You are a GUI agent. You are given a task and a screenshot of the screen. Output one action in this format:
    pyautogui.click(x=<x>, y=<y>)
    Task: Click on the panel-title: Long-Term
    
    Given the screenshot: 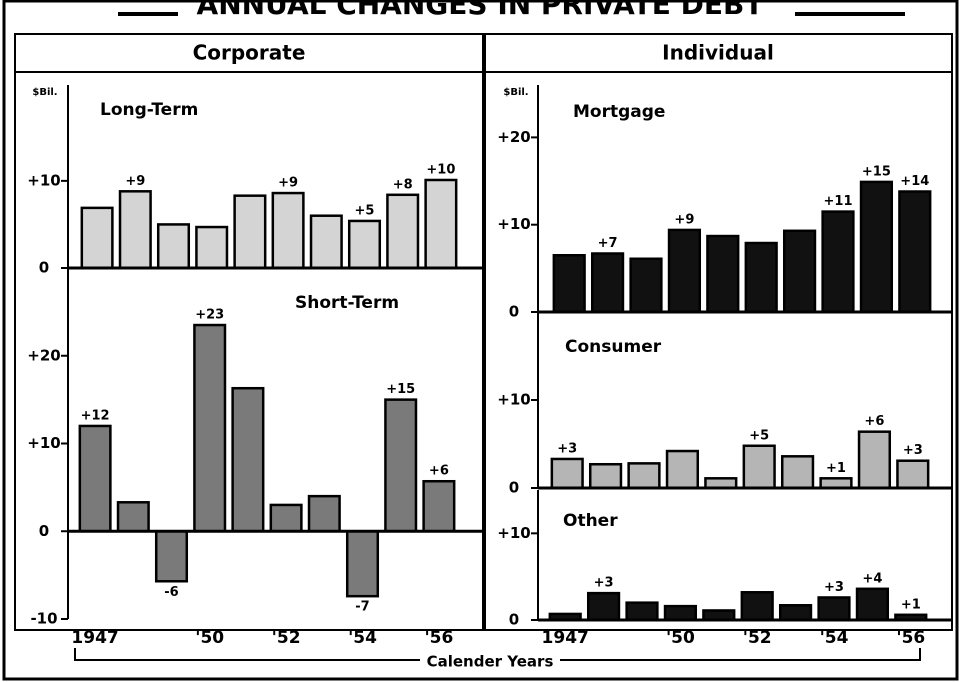 What is the action you would take?
    pyautogui.click(x=149, y=110)
    